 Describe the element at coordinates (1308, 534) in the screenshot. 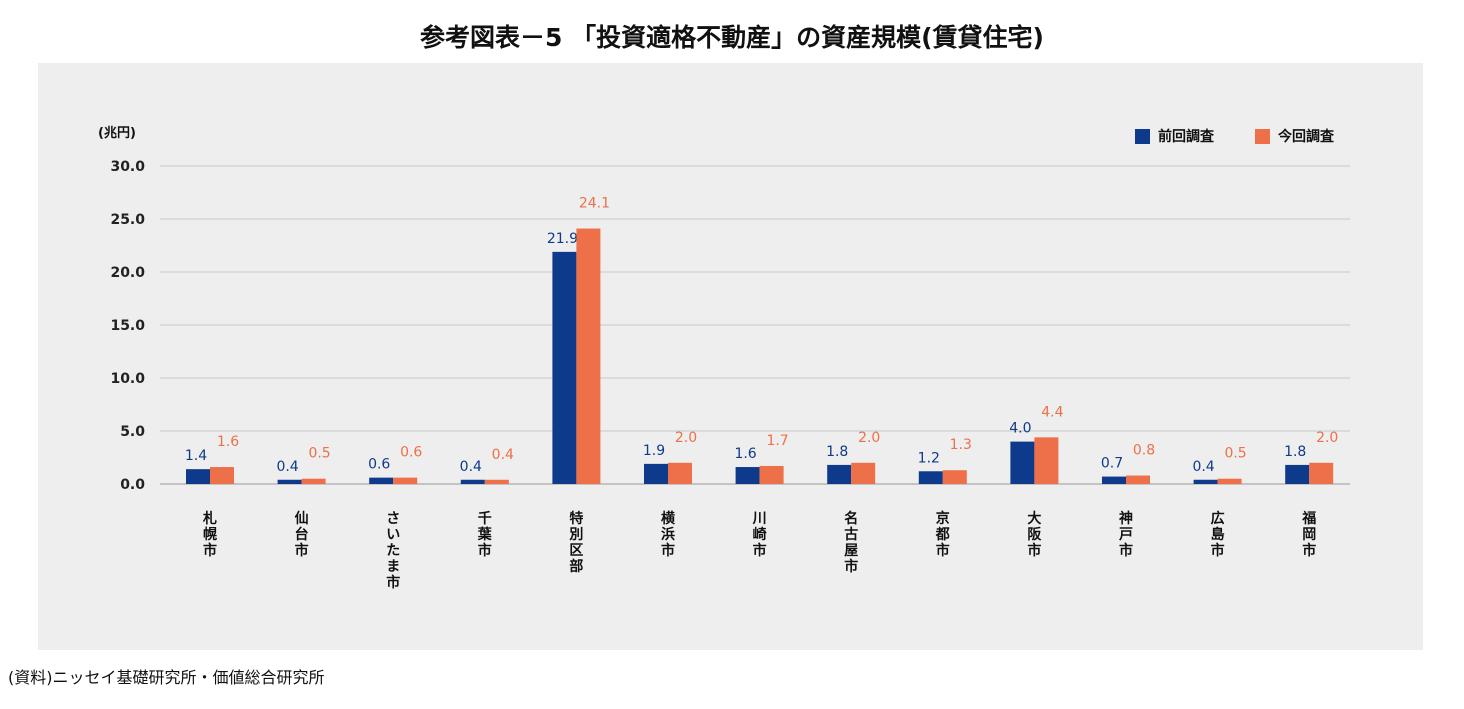

I see `x-tick-label: 福岡市` at that location.